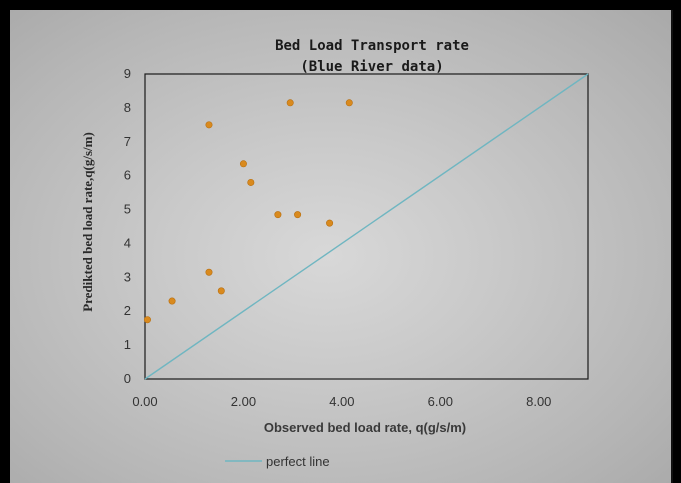 This screenshot has height=483, width=681. I want to click on y-axis-label: Predikted bed load rate,q(g/s/m), so click(87, 222).